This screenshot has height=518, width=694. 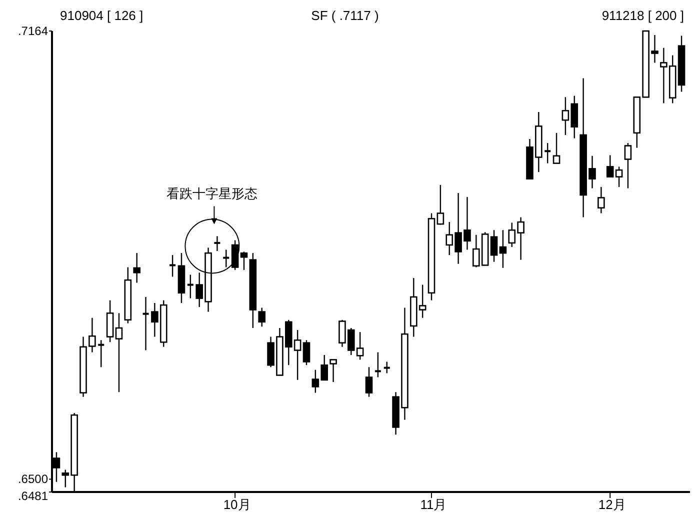 I want to click on annotation: 看跌十字星形态, so click(x=212, y=194).